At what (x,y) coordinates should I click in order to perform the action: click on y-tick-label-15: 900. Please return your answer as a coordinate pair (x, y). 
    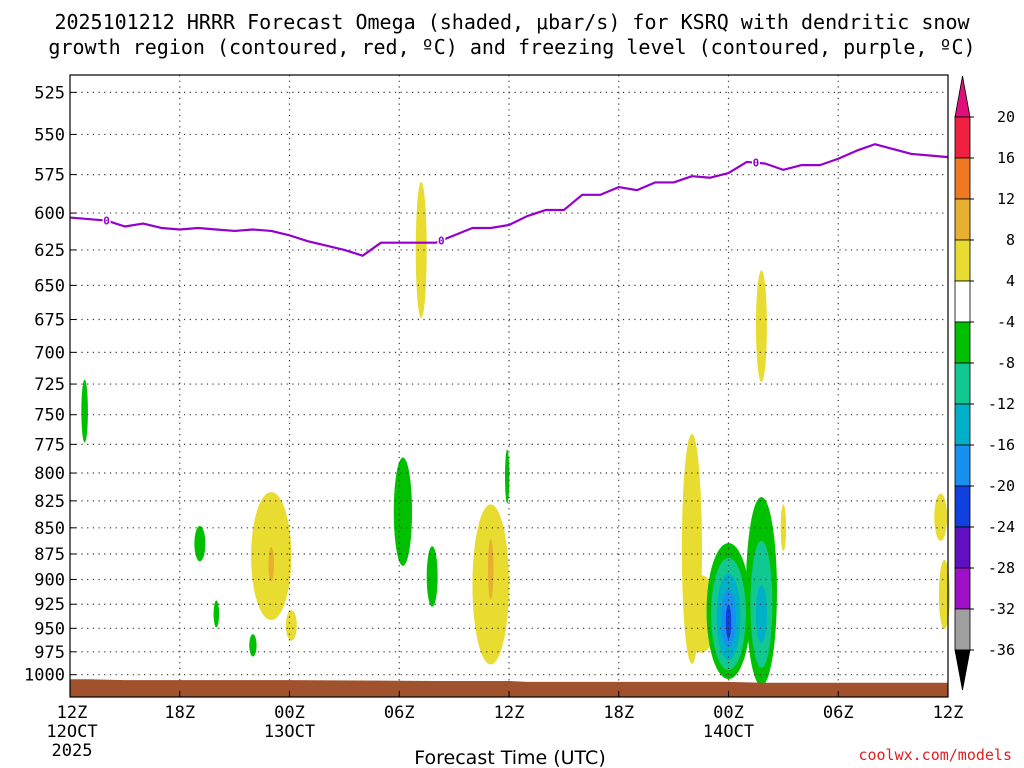
    Looking at the image, I should click on (49, 580).